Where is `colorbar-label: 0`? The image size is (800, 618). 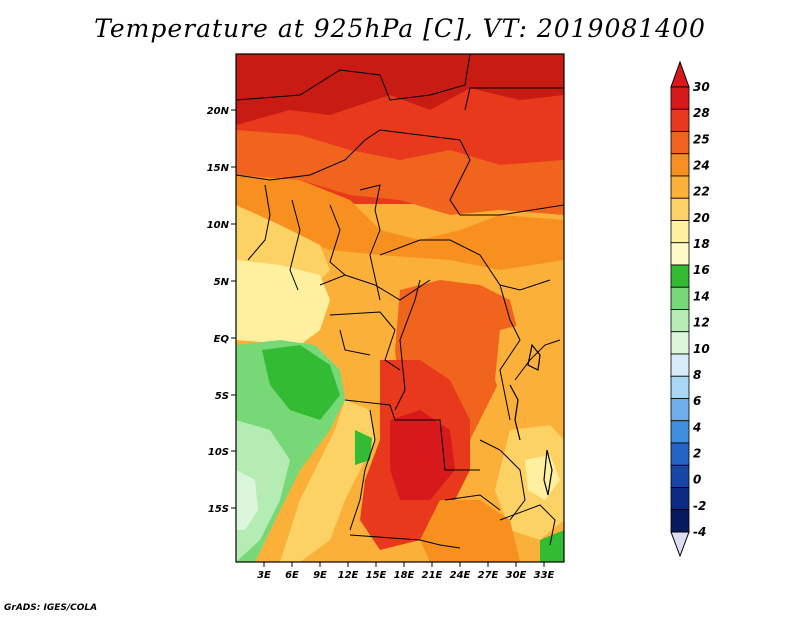 colorbar-label: 0 is located at coordinates (697, 480).